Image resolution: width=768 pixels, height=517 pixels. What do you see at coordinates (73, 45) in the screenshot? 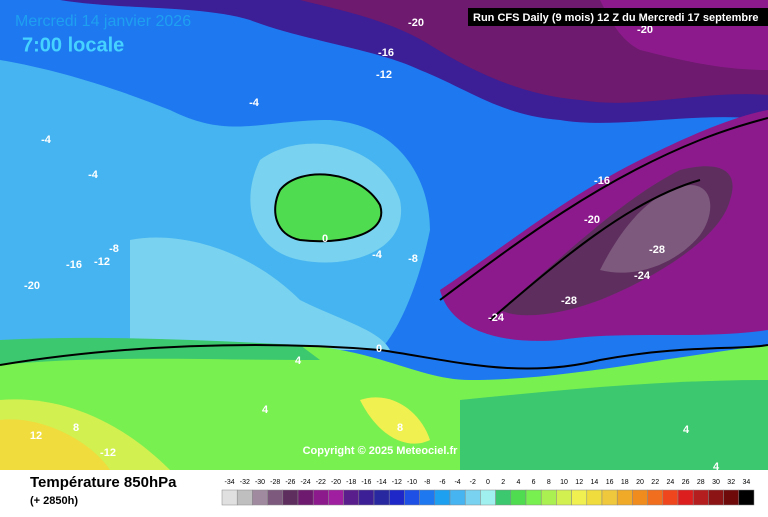
I see `local-time: 7:00 locale` at bounding box center [73, 45].